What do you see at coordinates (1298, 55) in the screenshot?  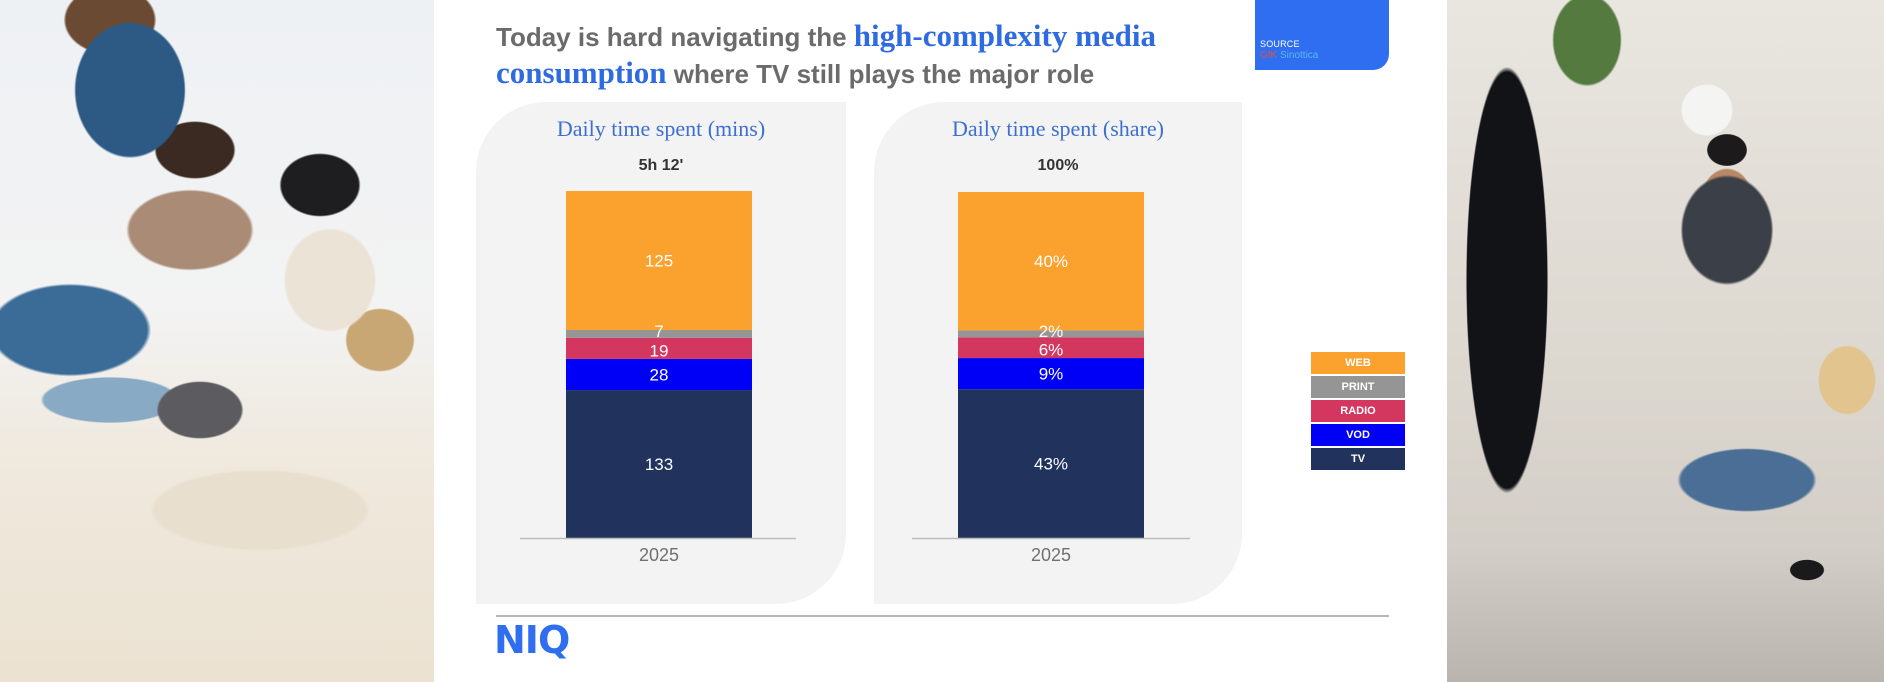 I see `source-brand-sinottica: Sinottica` at bounding box center [1298, 55].